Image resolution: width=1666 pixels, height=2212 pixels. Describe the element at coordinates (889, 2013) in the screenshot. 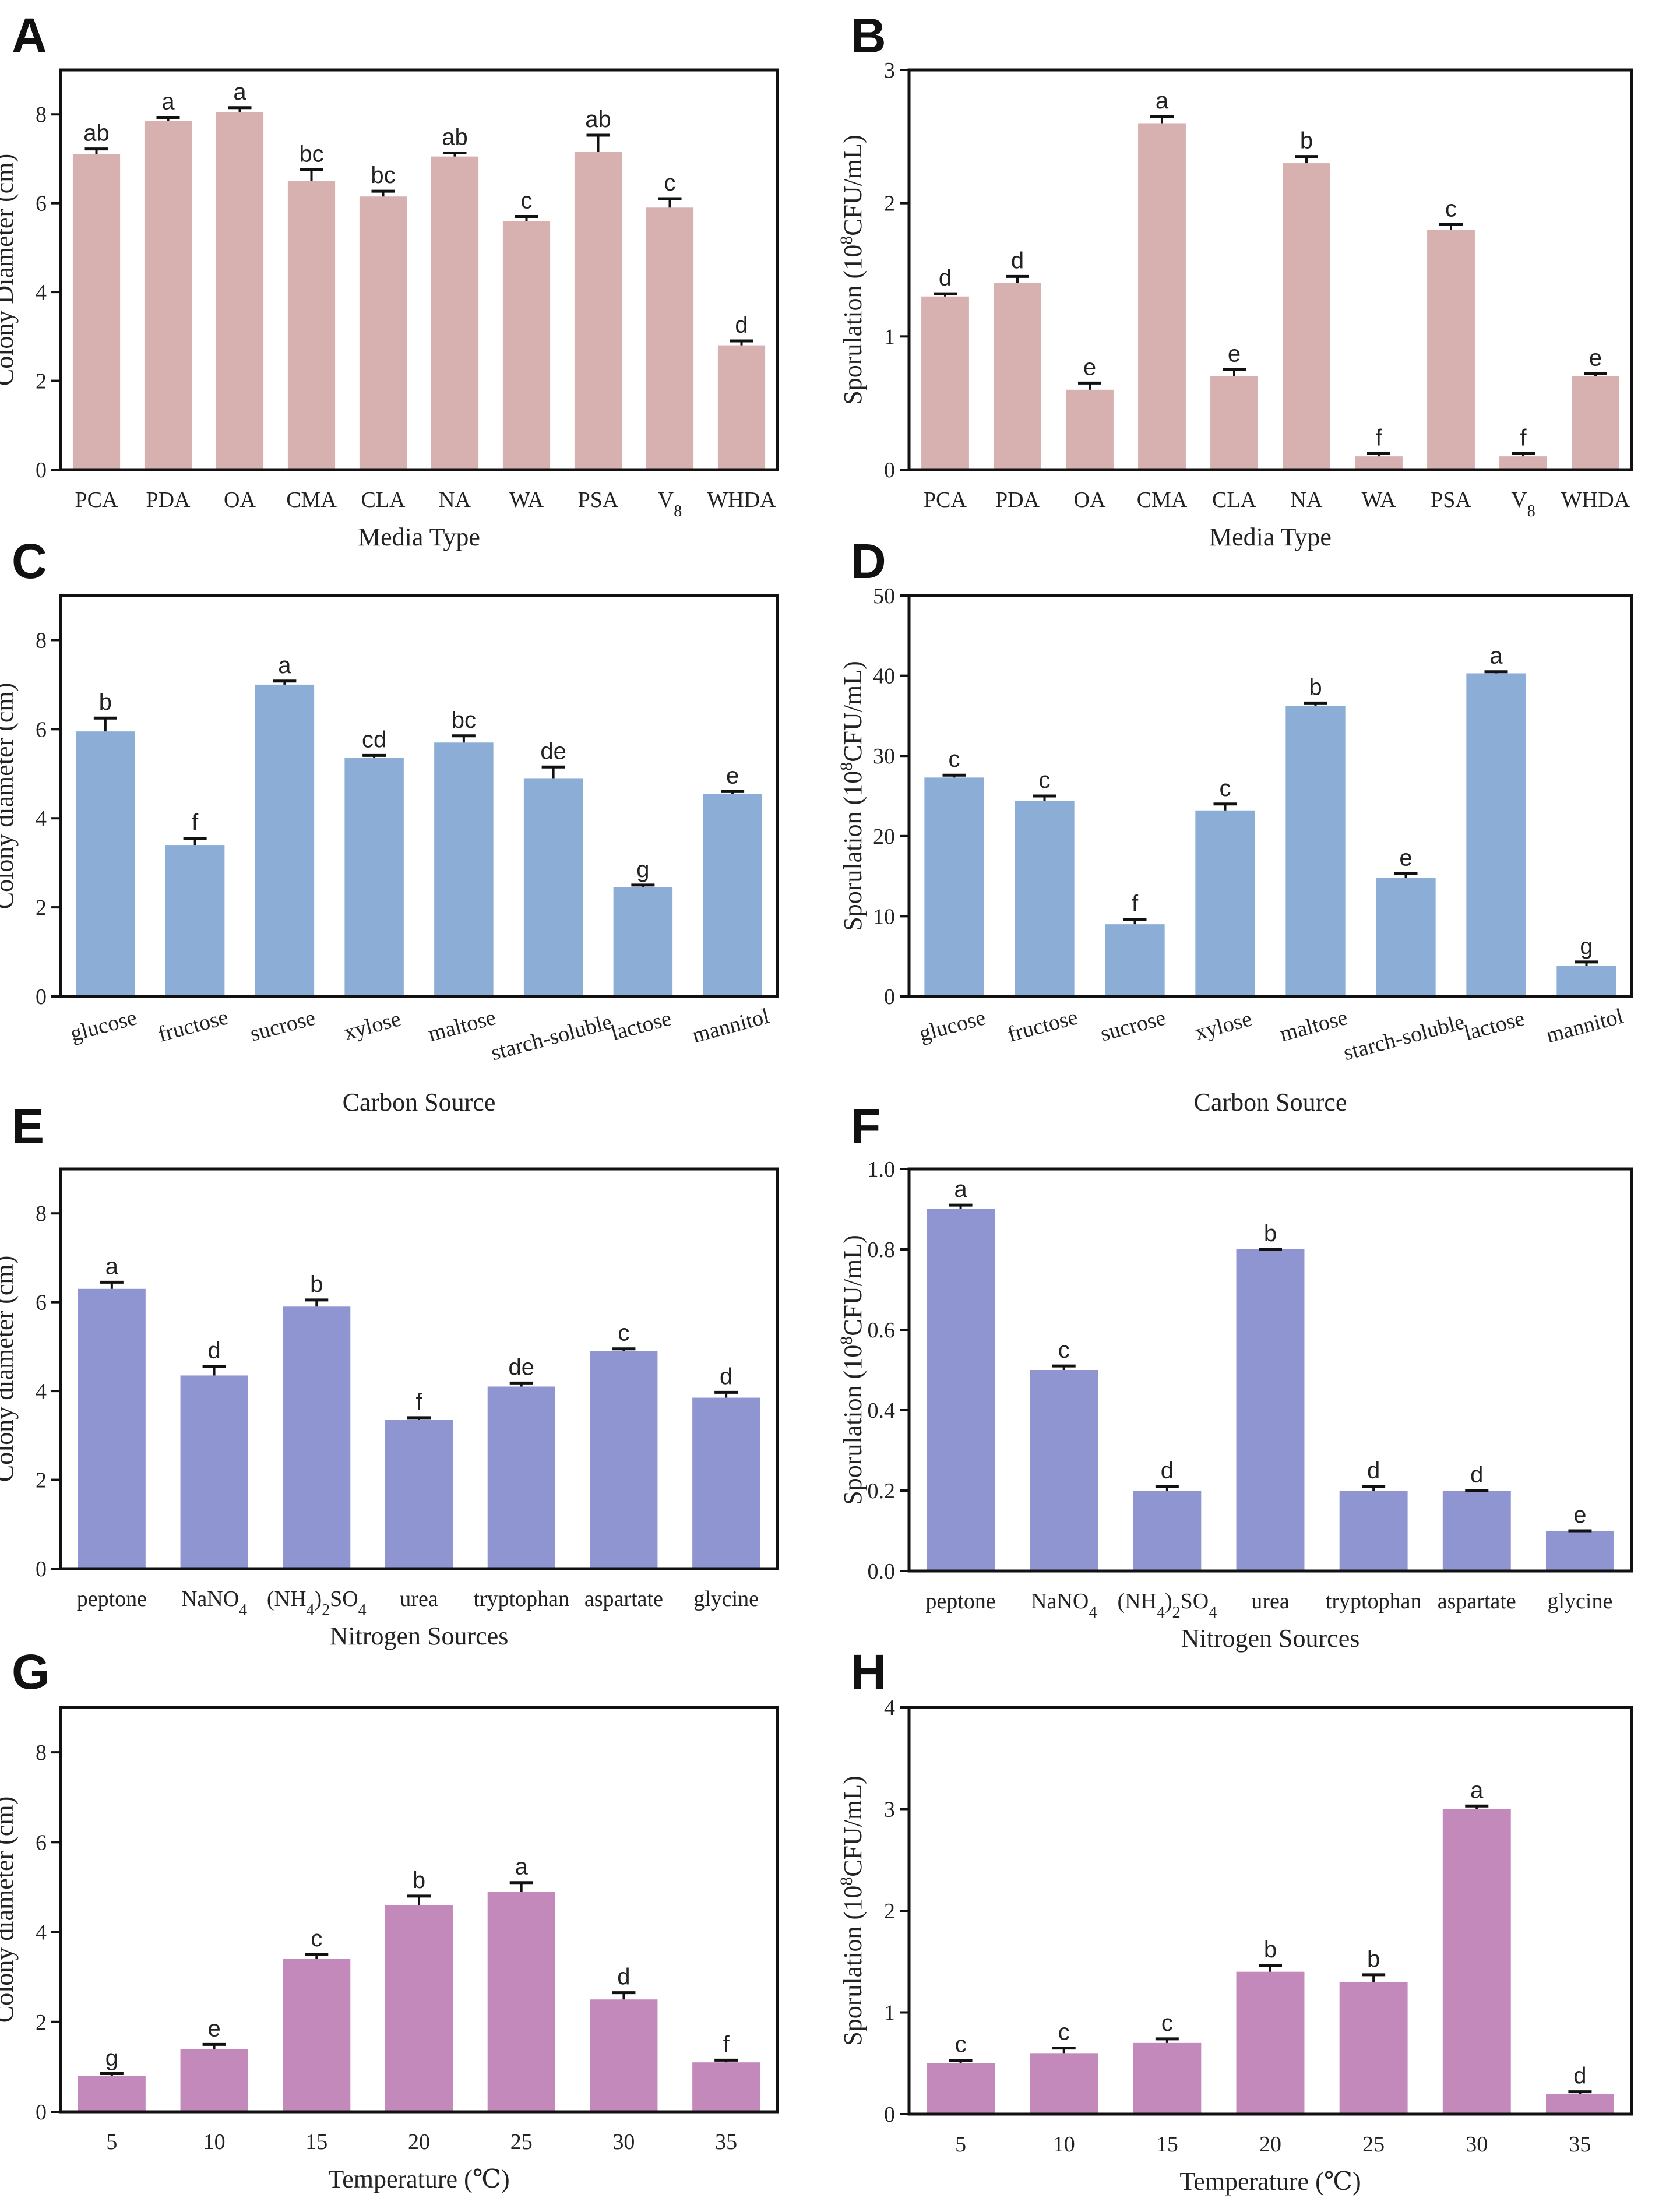

I see `y-tick-label: 1` at that location.